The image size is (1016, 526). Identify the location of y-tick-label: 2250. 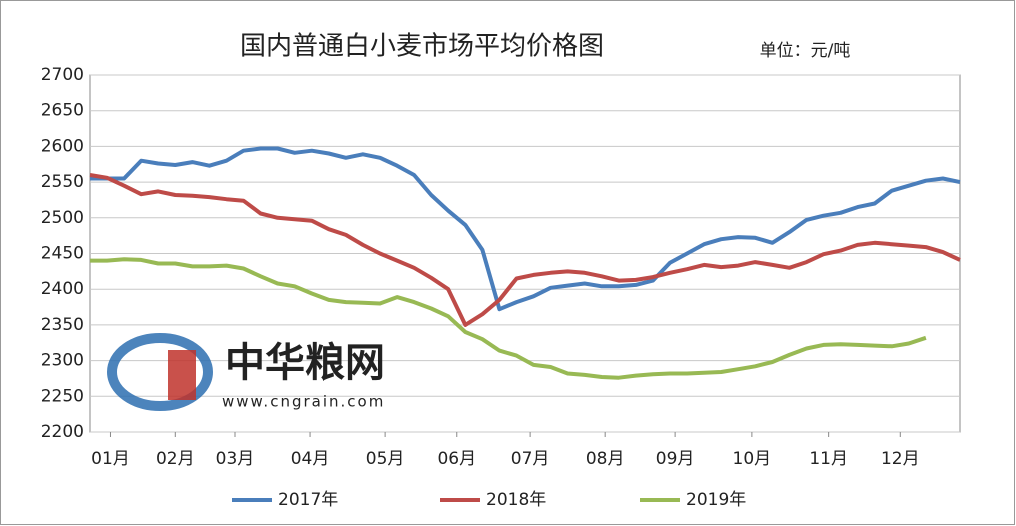
(62, 396).